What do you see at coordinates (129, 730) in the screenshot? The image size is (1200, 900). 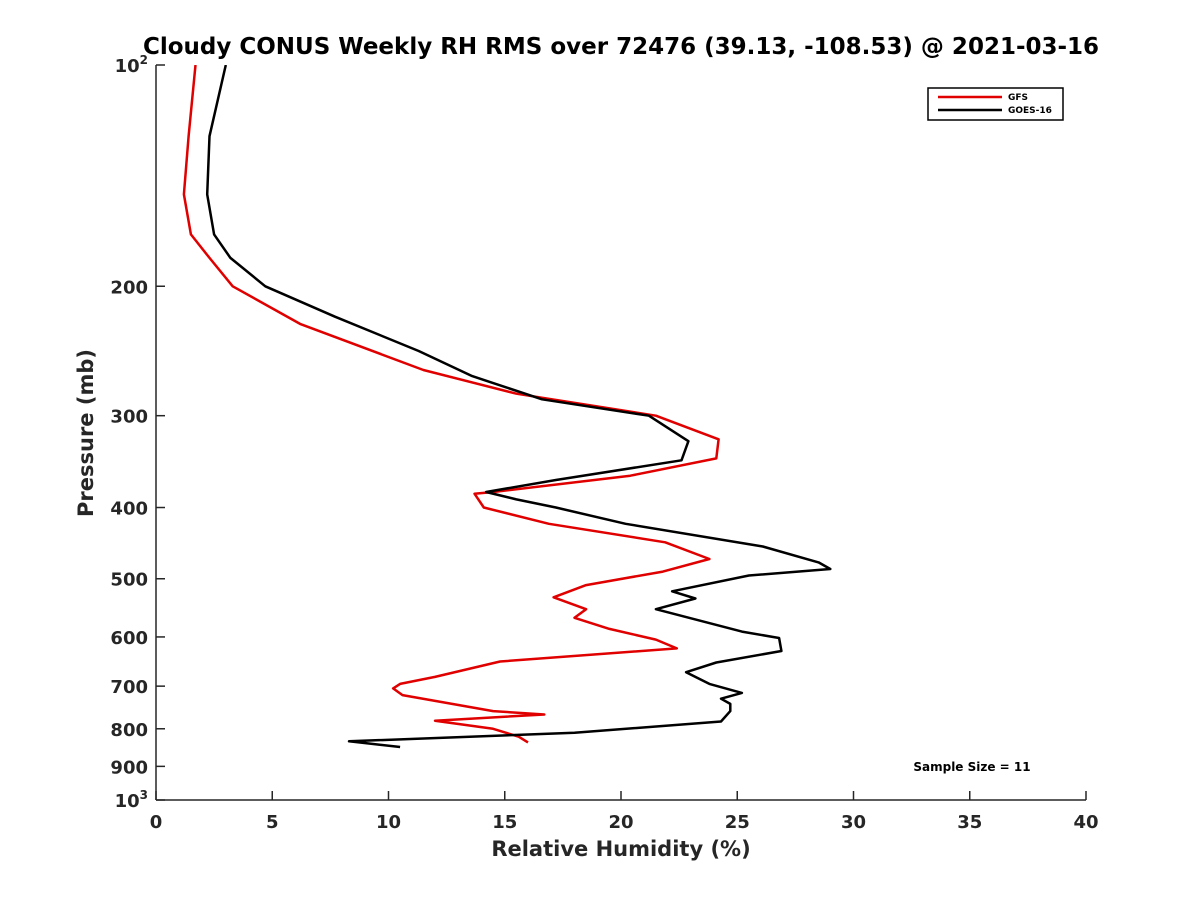 I see `y-tick-label: 800` at bounding box center [129, 730].